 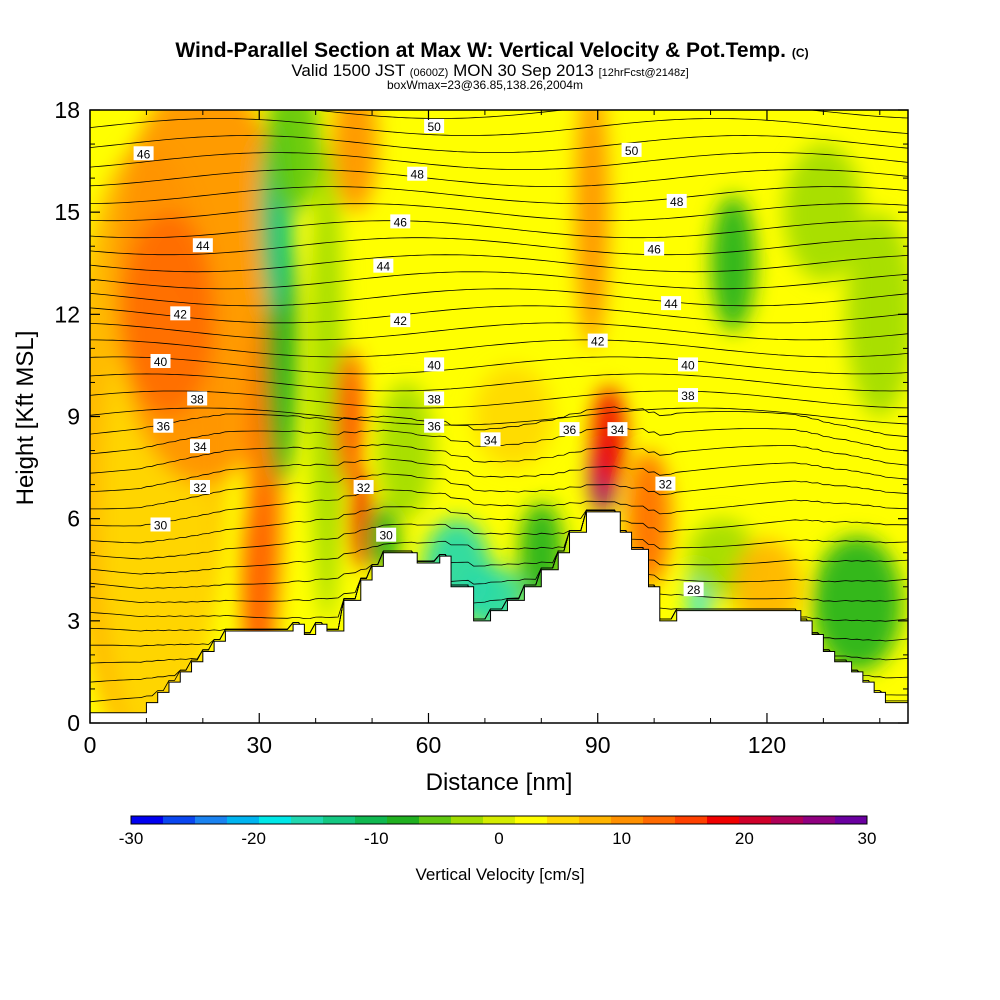 I want to click on y-tick-label: 3, so click(x=73, y=621).